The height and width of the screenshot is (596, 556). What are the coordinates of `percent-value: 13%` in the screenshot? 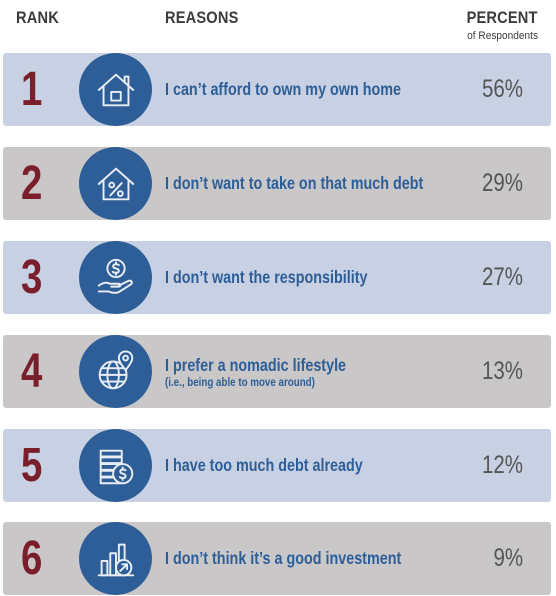 It's located at (502, 371).